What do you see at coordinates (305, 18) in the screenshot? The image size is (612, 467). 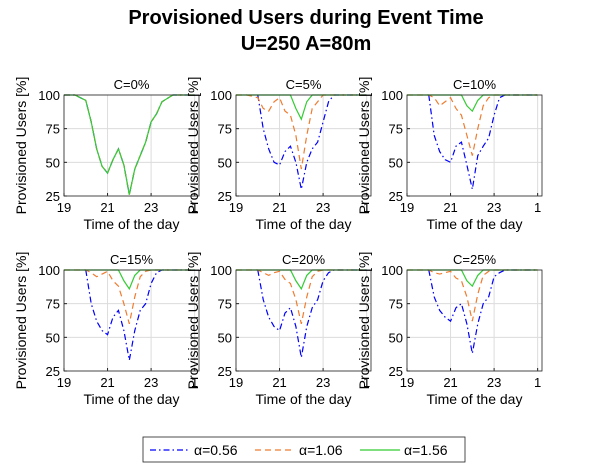 I see `figure-title: Provisioned Users during Event Time` at bounding box center [305, 18].